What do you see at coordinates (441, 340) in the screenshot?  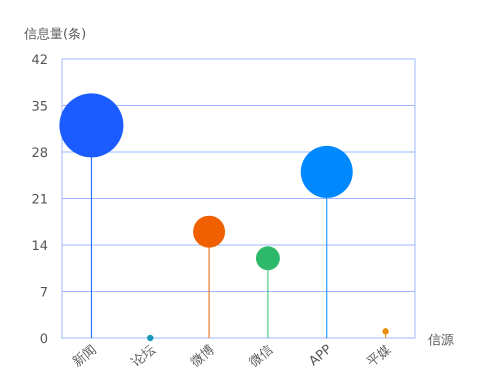 I see `x-axis-title: 信源` at bounding box center [441, 340].